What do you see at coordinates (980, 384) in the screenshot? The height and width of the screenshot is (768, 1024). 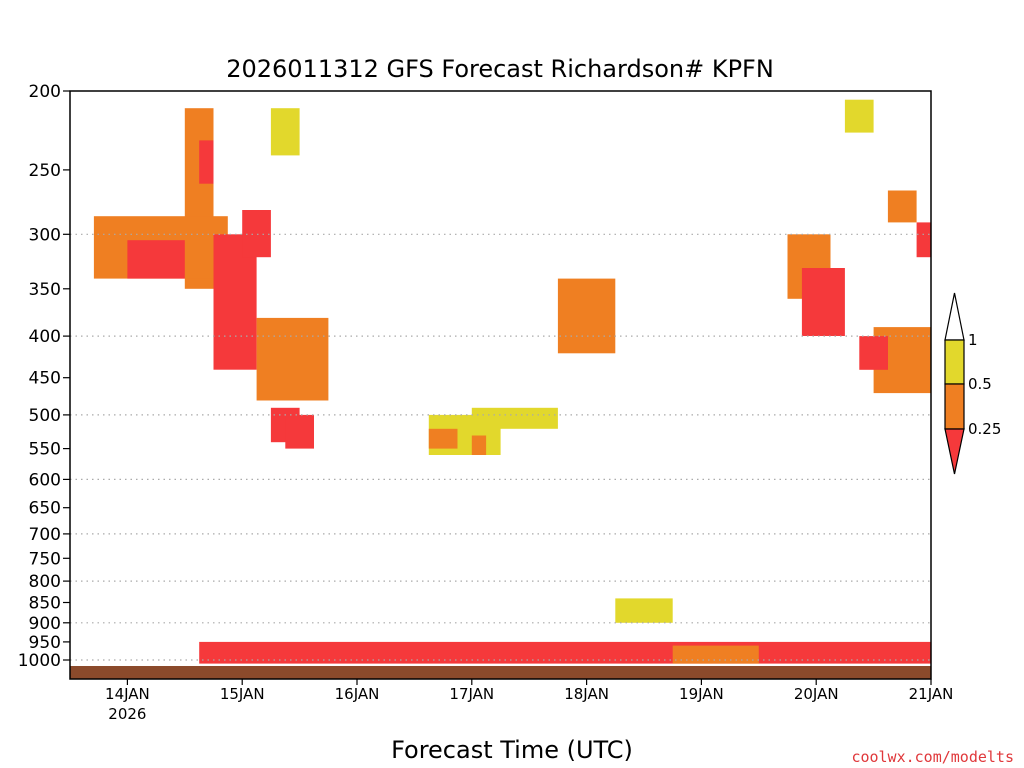 I see `colorbar-label-1: 0.5` at bounding box center [980, 384].